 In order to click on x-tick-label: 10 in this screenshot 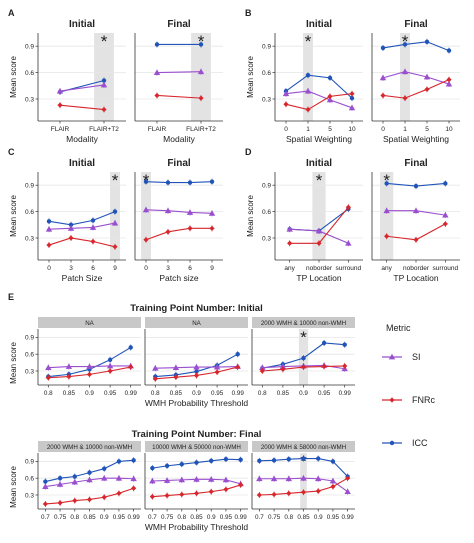, I will do `click(449, 129)`.